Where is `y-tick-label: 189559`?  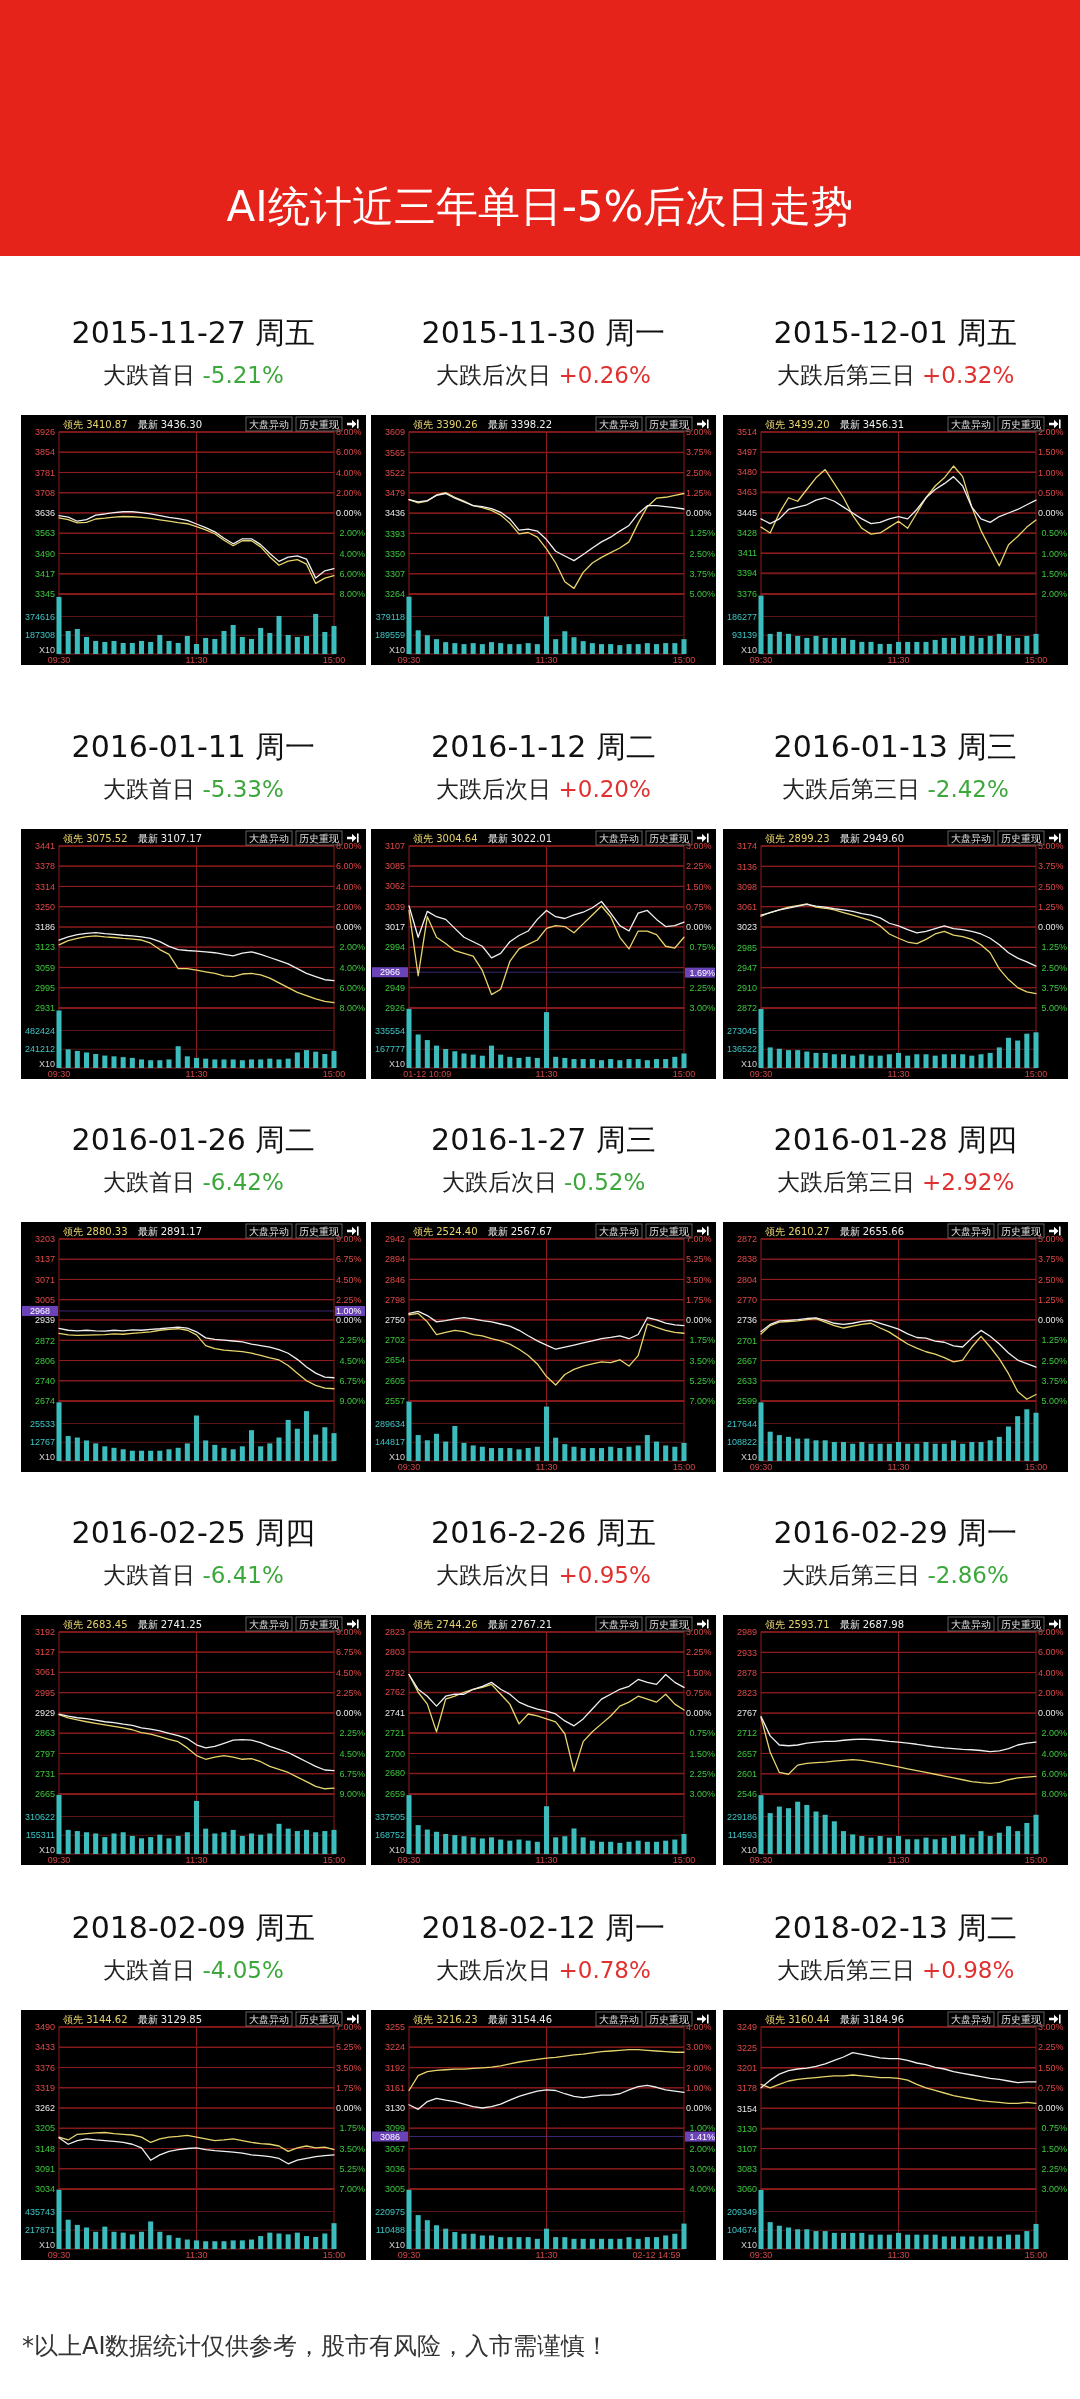
y-tick-label: 189559 is located at coordinates (389, 635).